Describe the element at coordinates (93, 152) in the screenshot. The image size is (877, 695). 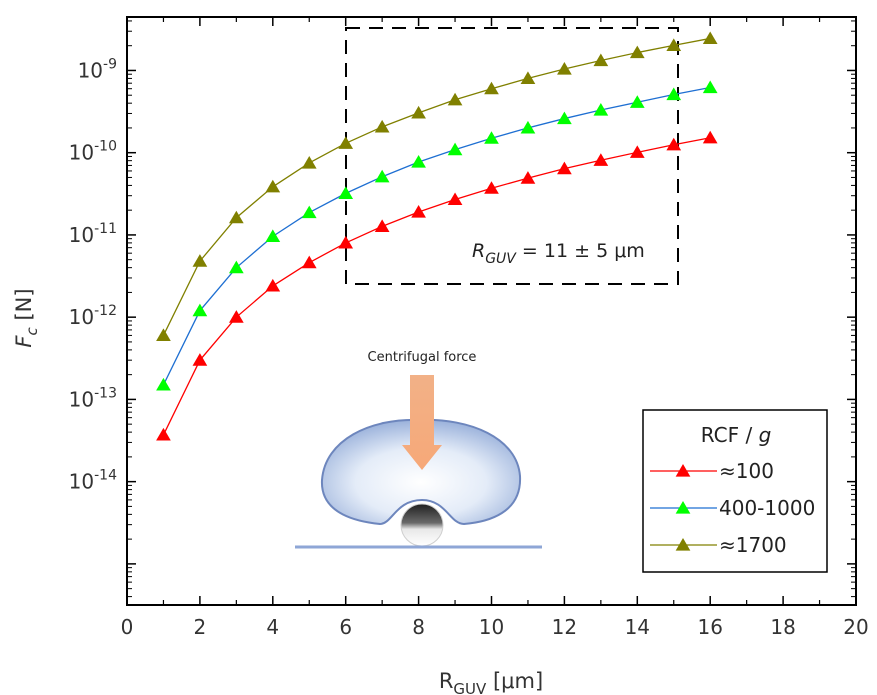
I see `y-tick-label: 10-10` at that location.